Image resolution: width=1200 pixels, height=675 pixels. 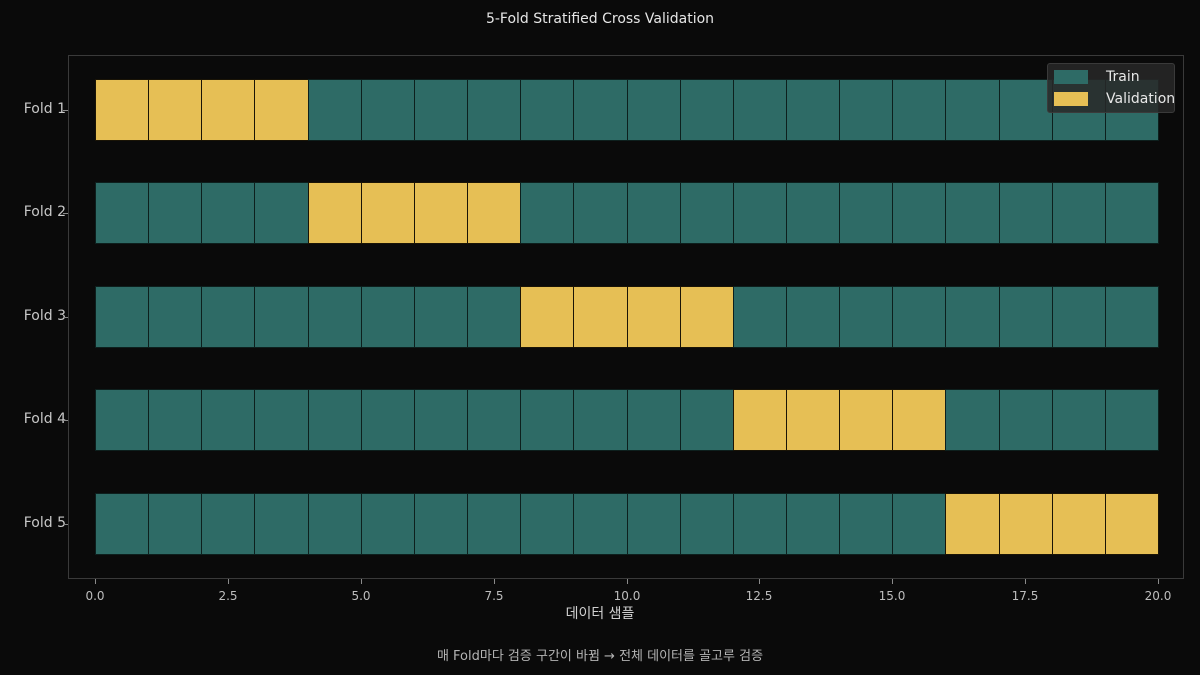 I want to click on x-tick-label: 17.5, so click(x=1025, y=596).